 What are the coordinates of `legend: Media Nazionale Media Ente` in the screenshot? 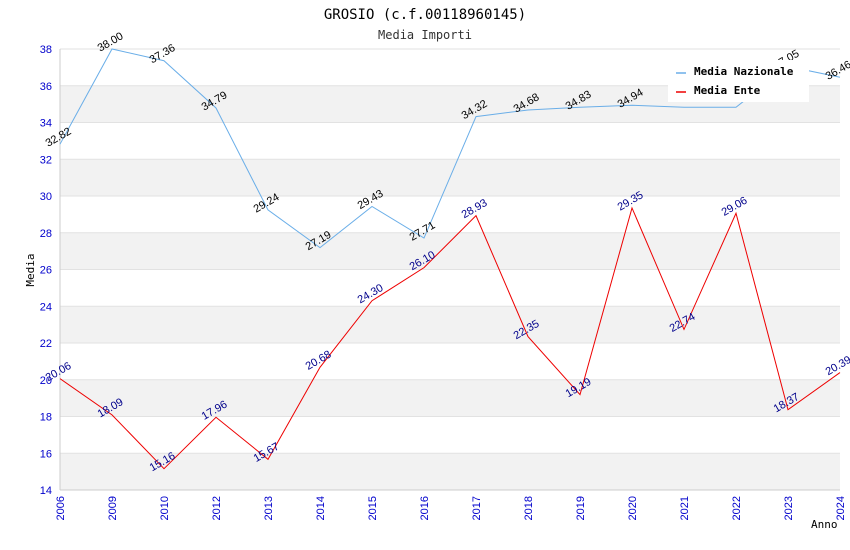 It's located at (738, 81).